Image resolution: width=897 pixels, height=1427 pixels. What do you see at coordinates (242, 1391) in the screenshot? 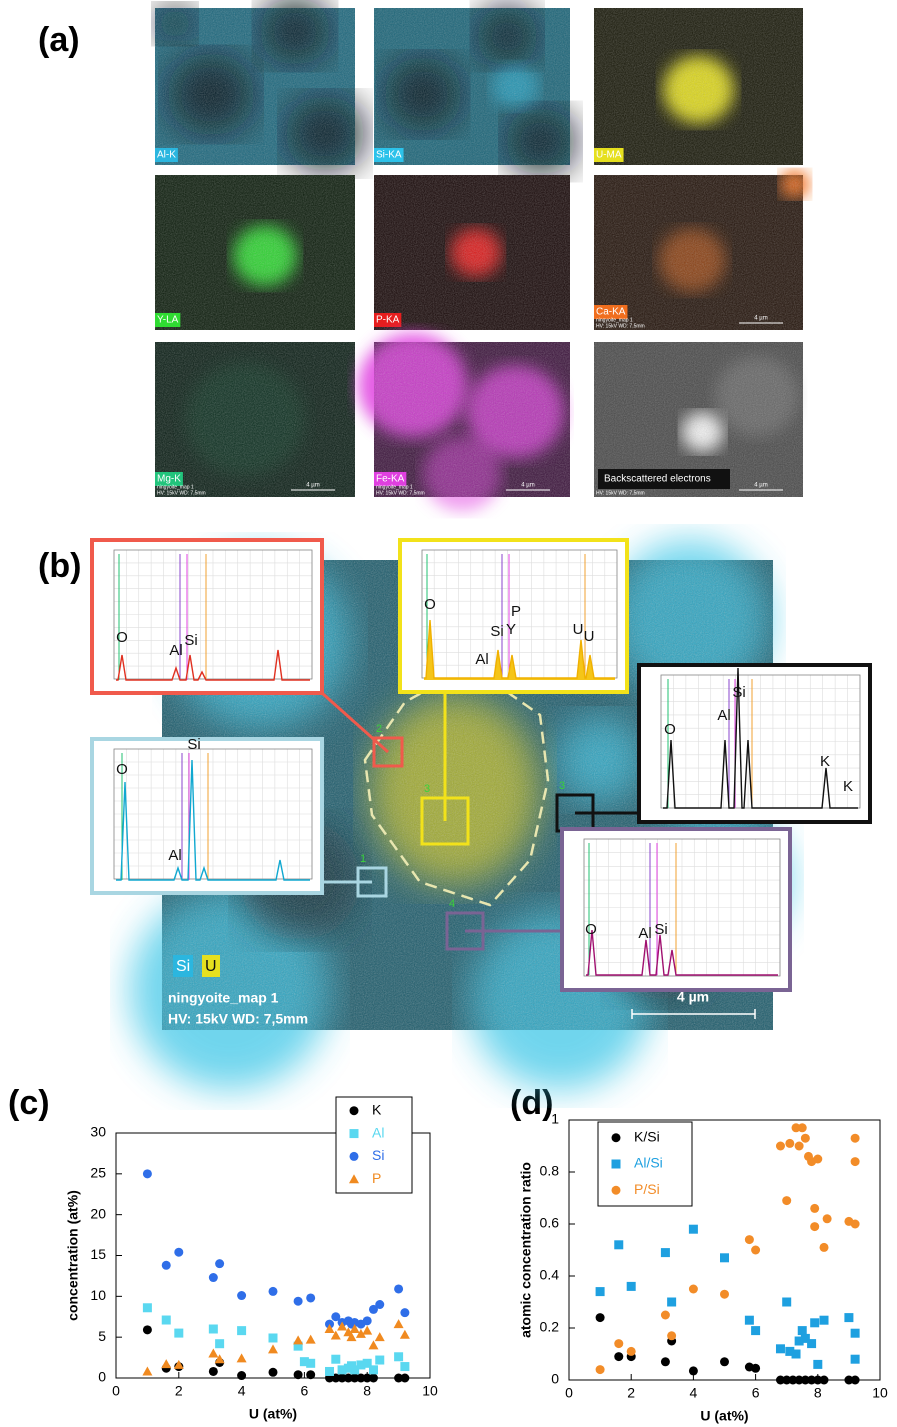
I see `x-tick-label: 4` at bounding box center [242, 1391].